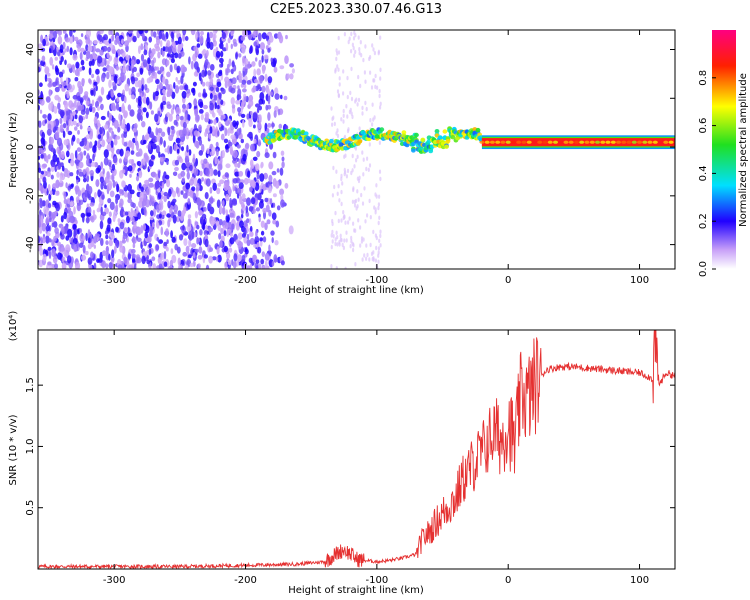  Describe the element at coordinates (356, 590) in the screenshot. I see `snr-xlabel: Height of straight line (km)` at that location.